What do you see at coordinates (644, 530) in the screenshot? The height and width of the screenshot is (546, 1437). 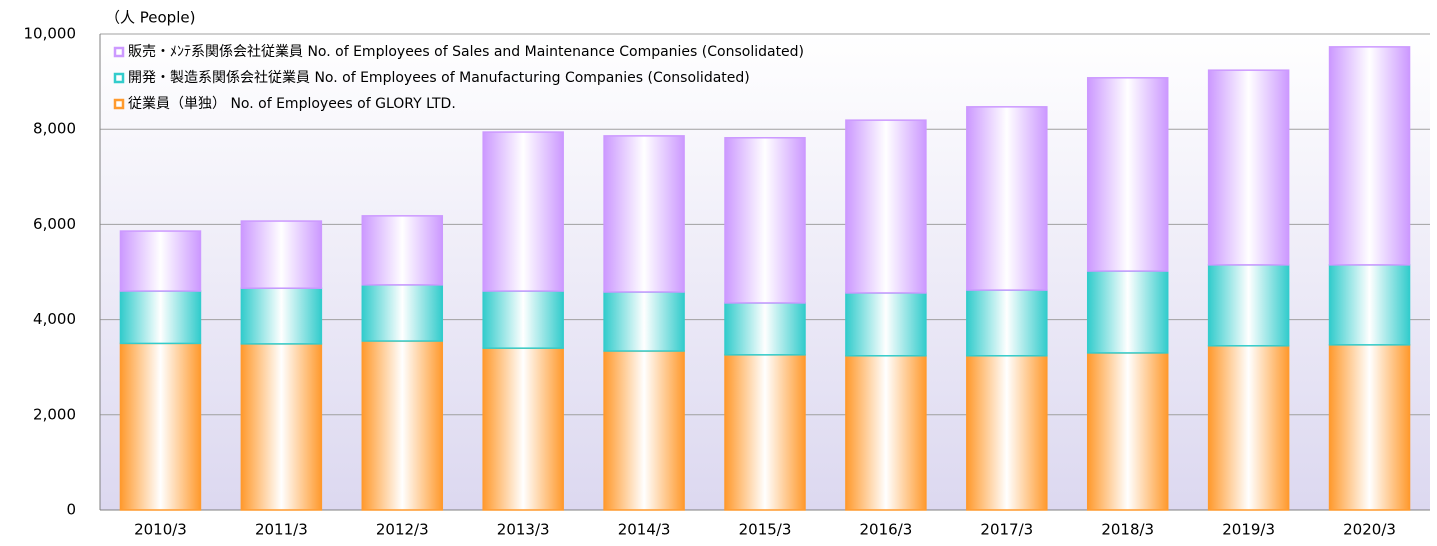 I see `x-tick-label: 2014/3` at bounding box center [644, 530].